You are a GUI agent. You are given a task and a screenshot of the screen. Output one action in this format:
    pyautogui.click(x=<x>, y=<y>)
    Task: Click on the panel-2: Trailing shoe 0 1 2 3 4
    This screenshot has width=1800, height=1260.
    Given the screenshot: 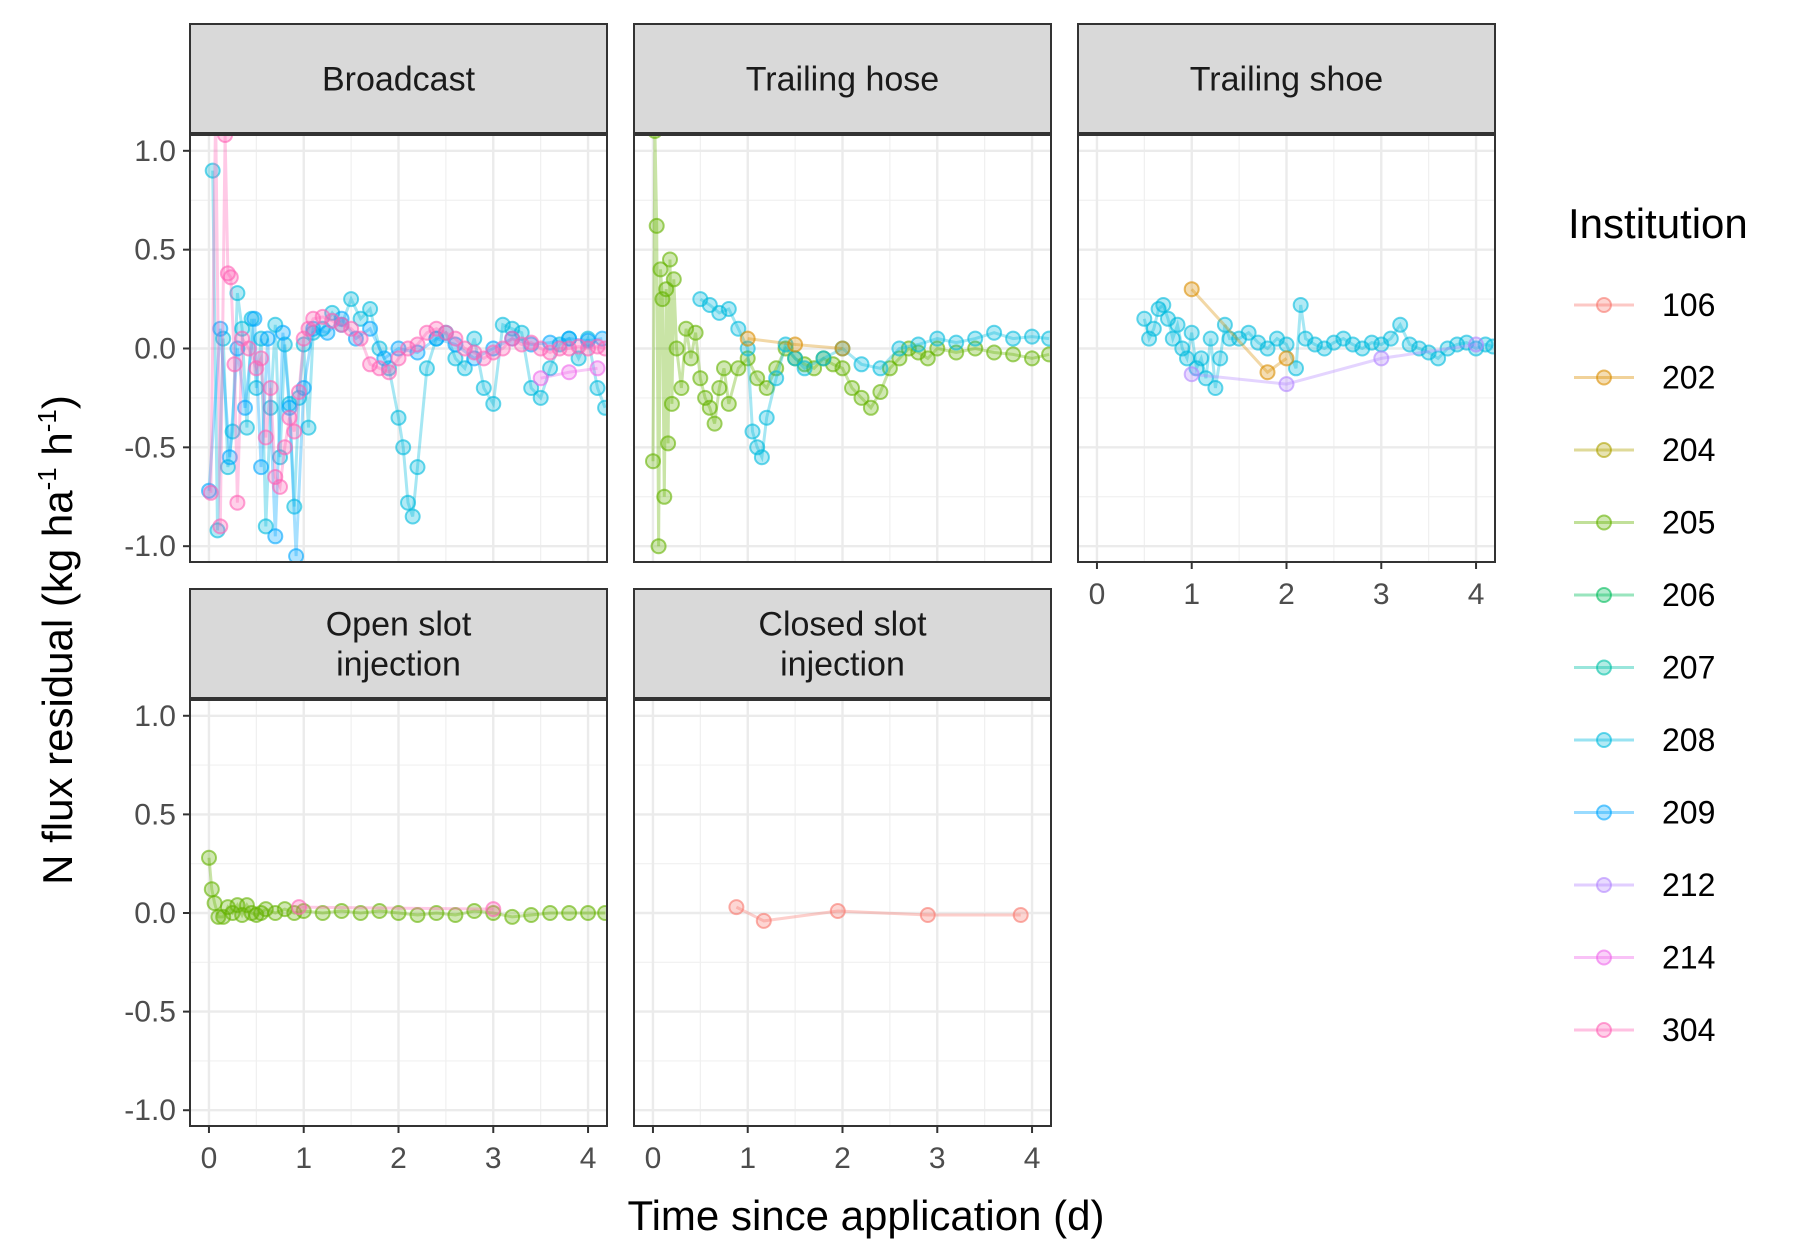 What is the action you would take?
    pyautogui.click(x=1286, y=317)
    